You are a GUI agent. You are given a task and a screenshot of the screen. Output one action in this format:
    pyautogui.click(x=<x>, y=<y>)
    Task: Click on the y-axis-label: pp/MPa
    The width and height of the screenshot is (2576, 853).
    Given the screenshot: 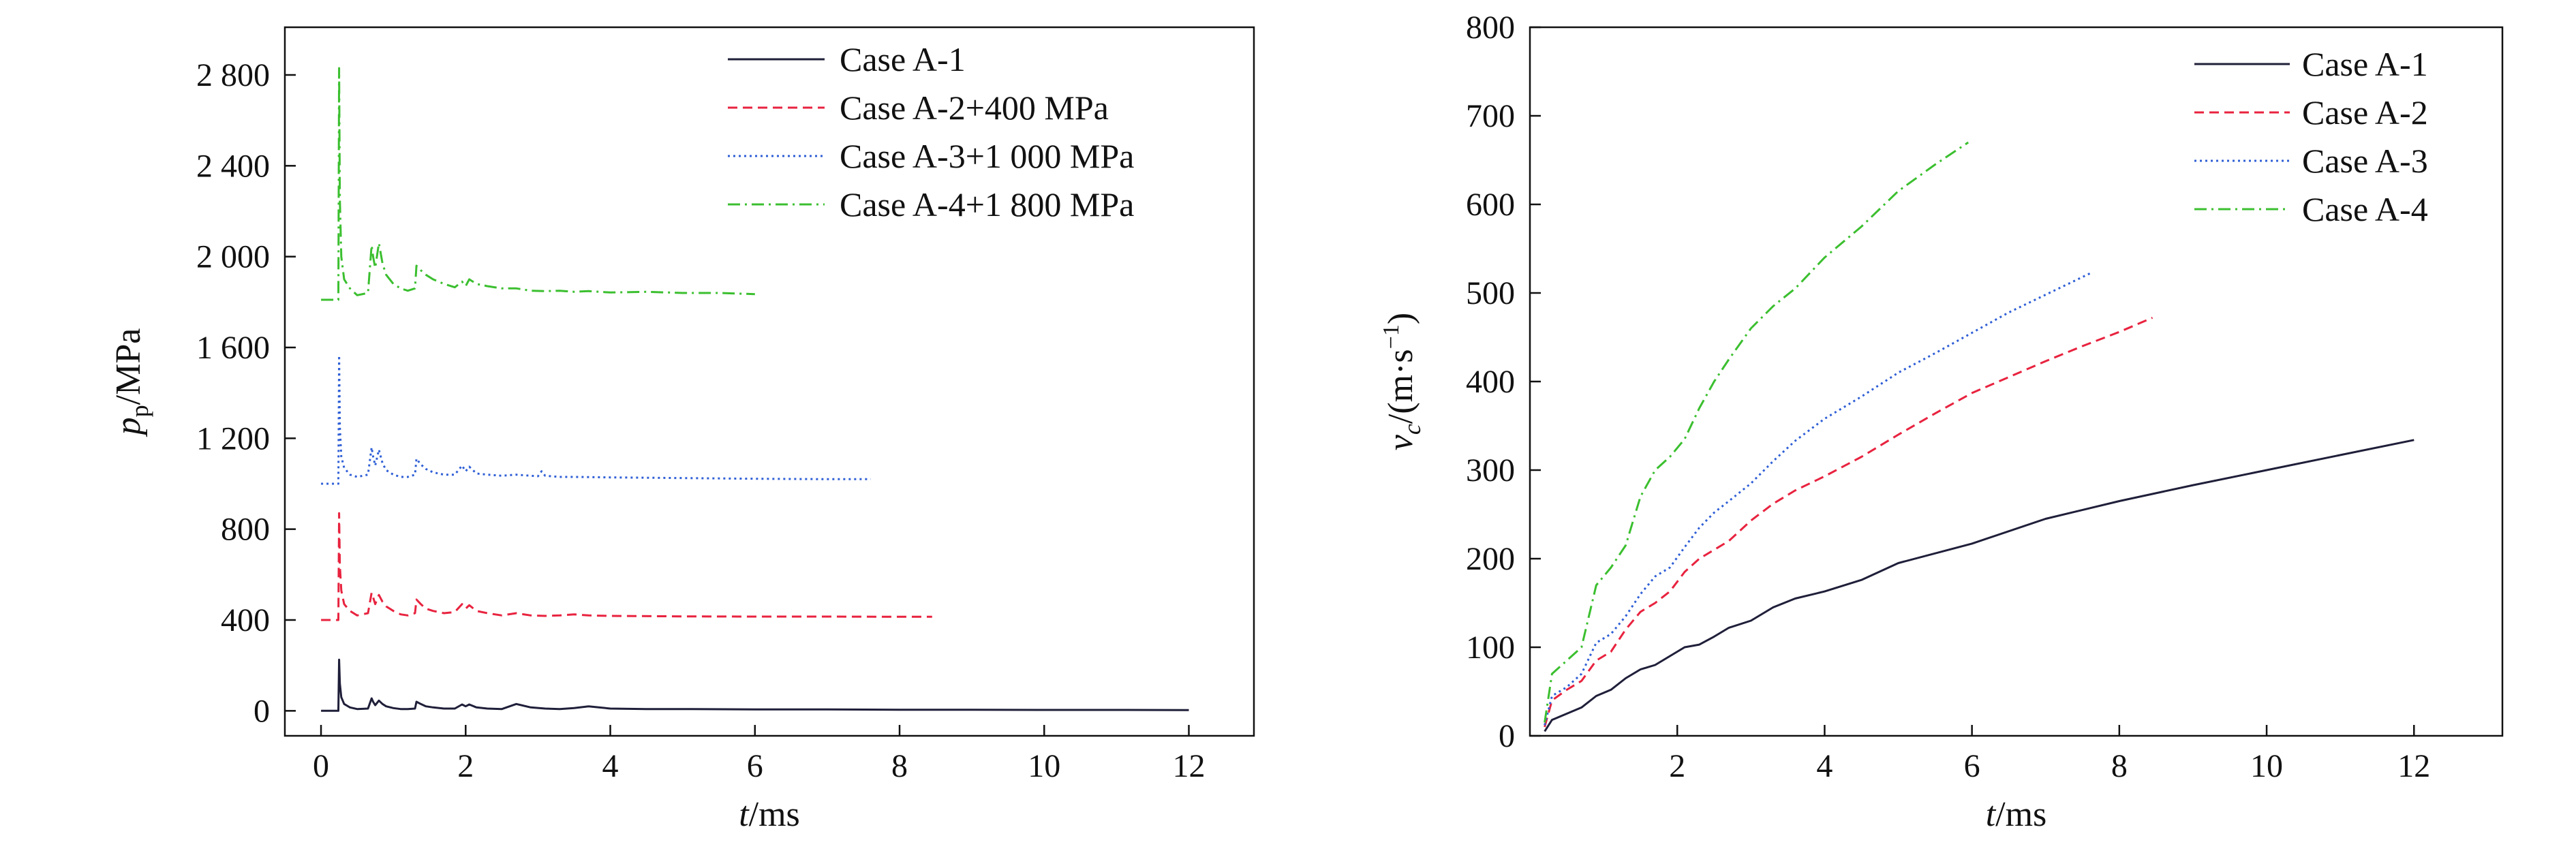 What is the action you would take?
    pyautogui.click(x=131, y=383)
    